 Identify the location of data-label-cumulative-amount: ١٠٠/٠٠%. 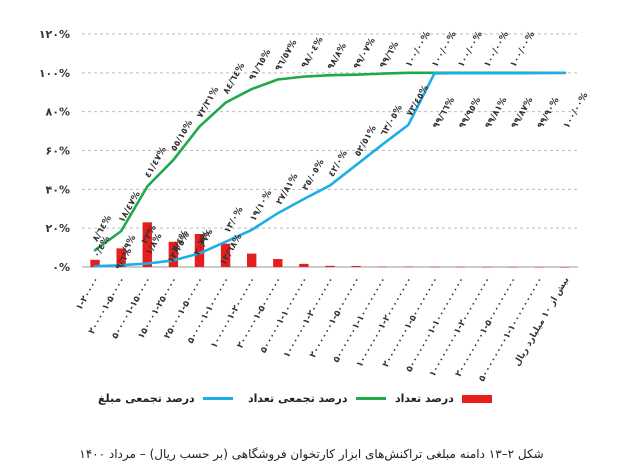
(576, 110).